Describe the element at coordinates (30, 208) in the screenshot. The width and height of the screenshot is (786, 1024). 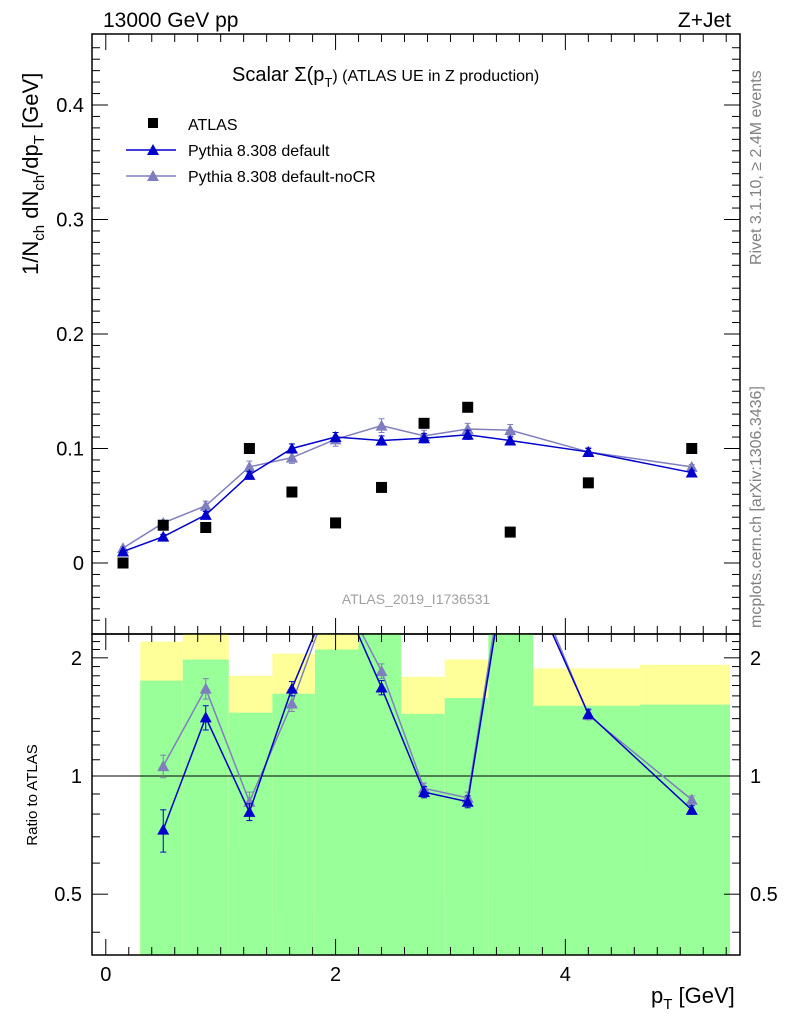
I see `ylabel-part: dN` at that location.